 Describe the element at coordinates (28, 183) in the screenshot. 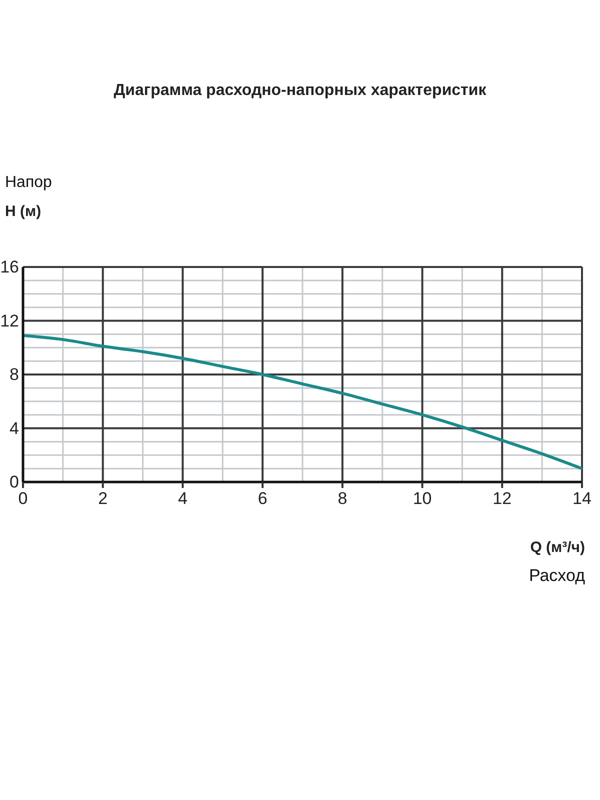

I see `text: Напор` at that location.